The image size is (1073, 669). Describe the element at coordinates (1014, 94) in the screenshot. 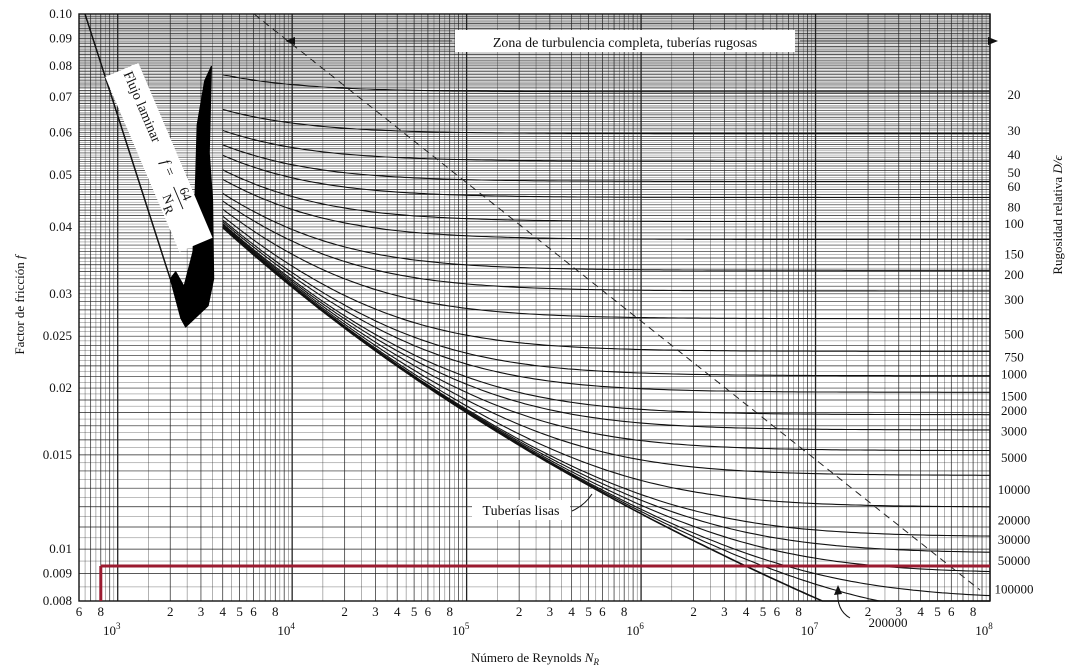

I see `roughness-label-20: 20` at that location.